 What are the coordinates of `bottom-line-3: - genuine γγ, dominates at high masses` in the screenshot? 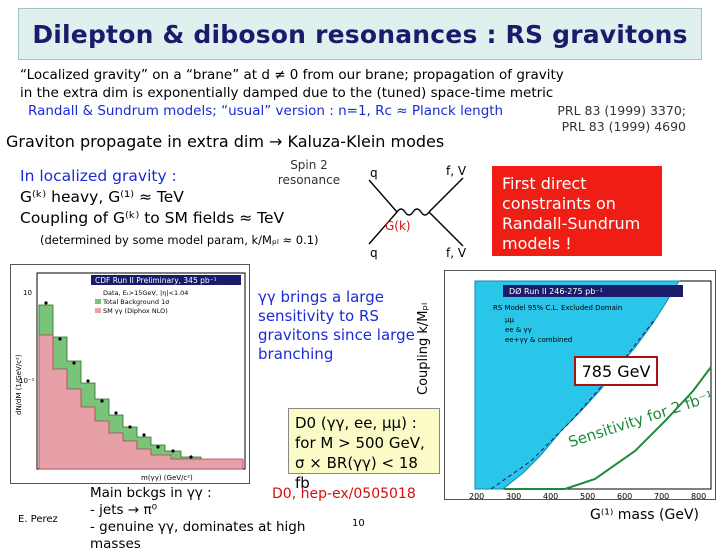 It's located at (198, 535).